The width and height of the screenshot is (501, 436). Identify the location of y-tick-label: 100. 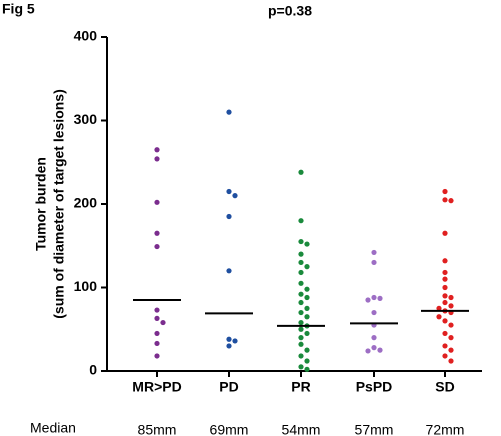
(86, 286).